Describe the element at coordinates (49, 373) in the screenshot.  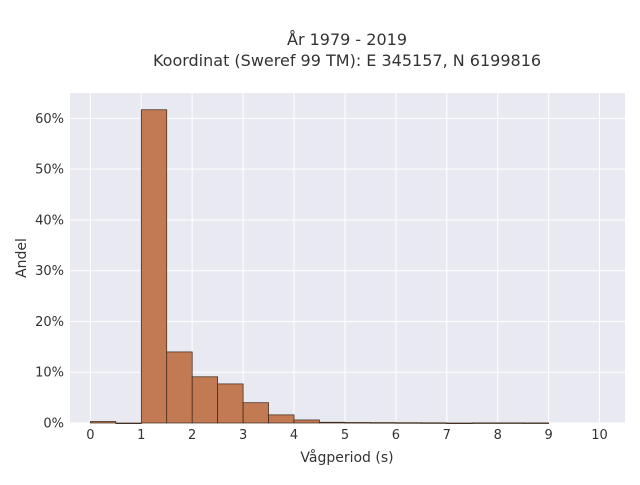
I see `y-tick-label-1: 10%` at that location.